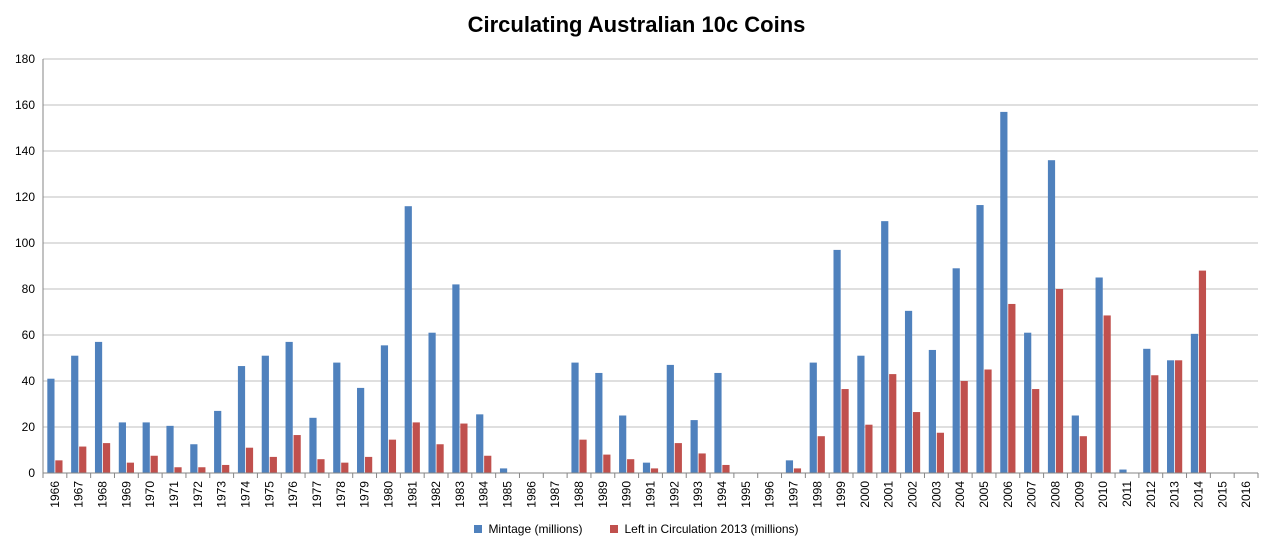 Image resolution: width=1273 pixels, height=553 pixels. Describe the element at coordinates (603, 494) in the screenshot. I see `x-tick-label: 1989` at that location.